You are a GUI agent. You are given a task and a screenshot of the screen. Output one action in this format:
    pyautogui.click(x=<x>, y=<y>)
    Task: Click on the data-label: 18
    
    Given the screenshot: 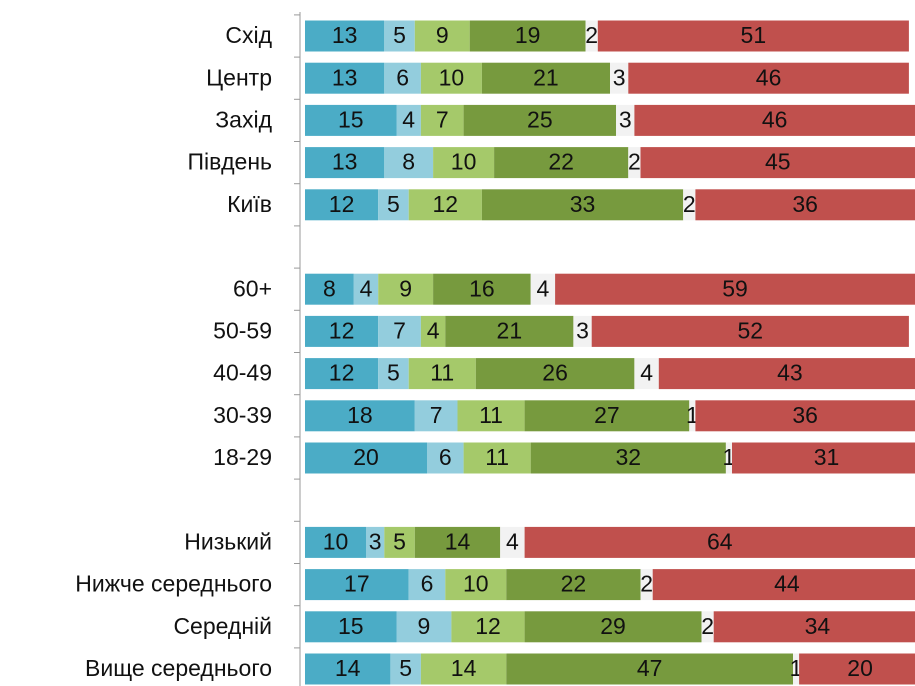 What is the action you would take?
    pyautogui.click(x=360, y=415)
    